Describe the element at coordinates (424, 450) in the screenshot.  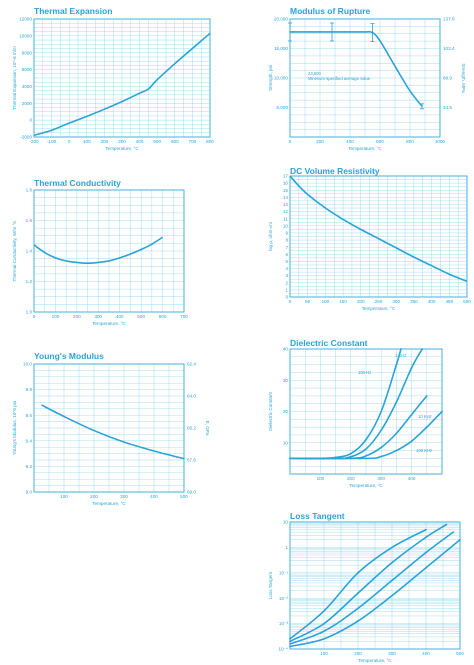
I see `series-label: 100 KHz` at that location.